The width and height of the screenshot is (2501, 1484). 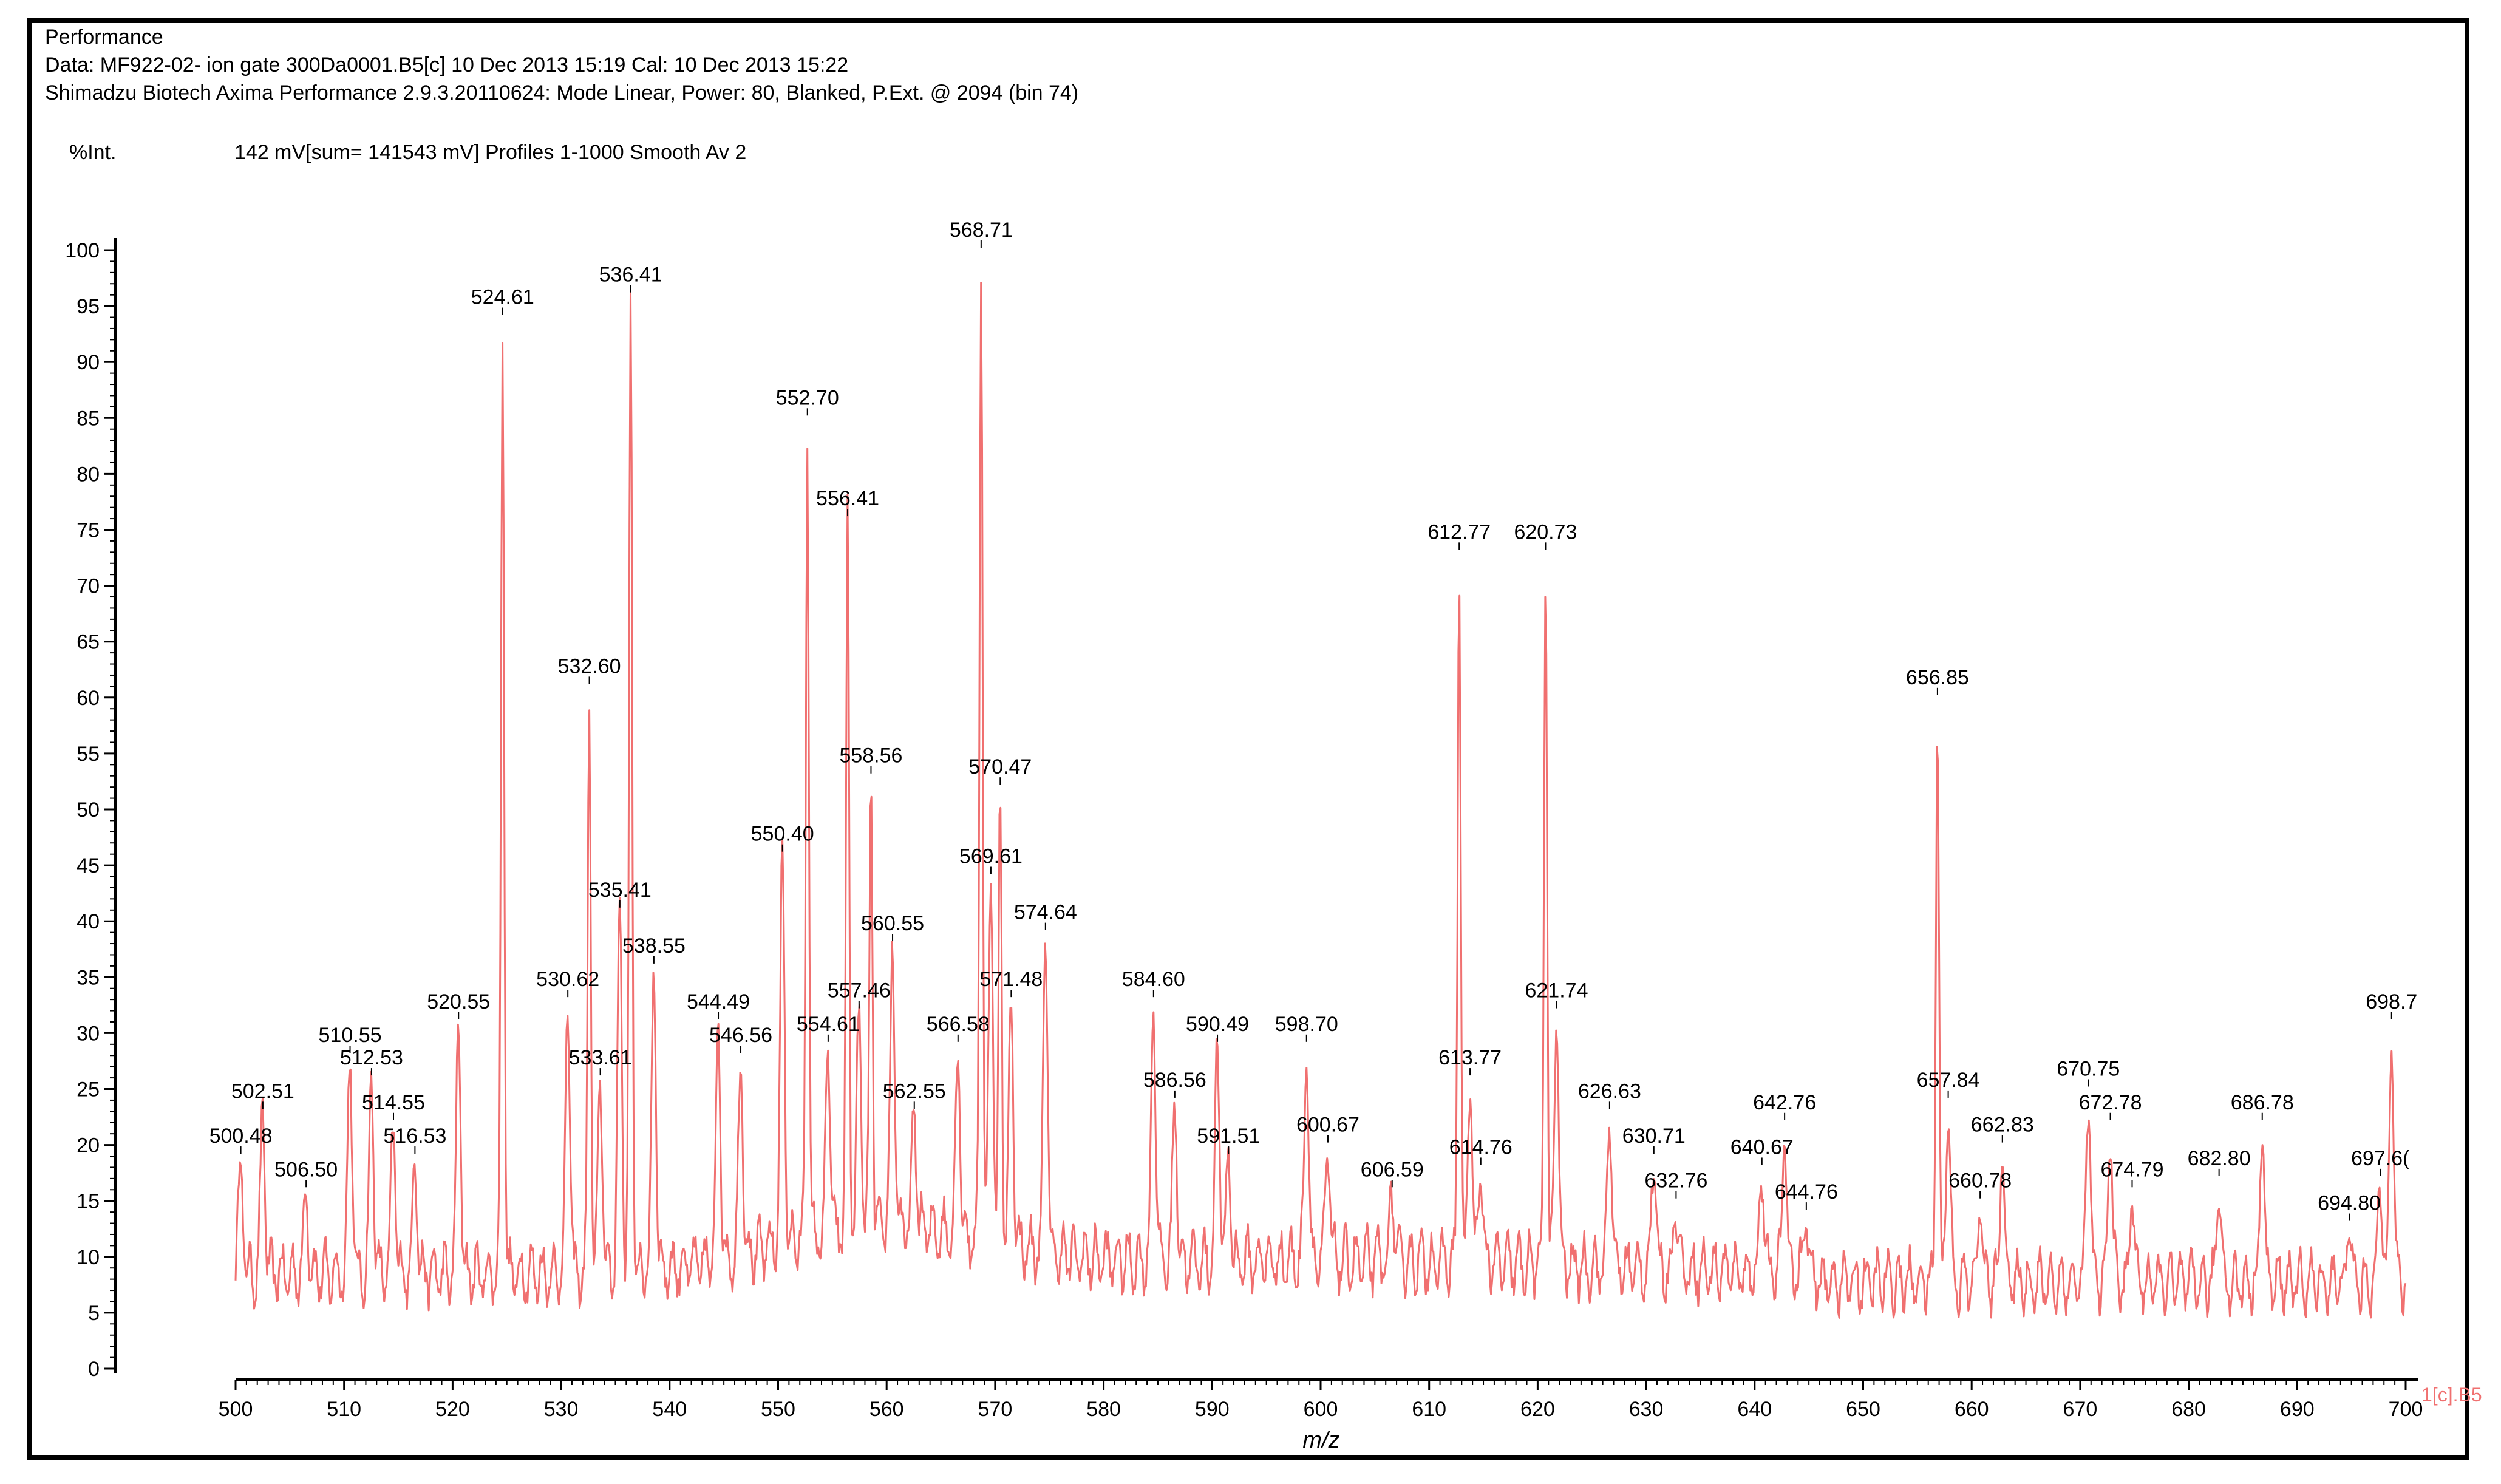 What do you see at coordinates (88, 754) in the screenshot?
I see `y-tick-label: 55` at bounding box center [88, 754].